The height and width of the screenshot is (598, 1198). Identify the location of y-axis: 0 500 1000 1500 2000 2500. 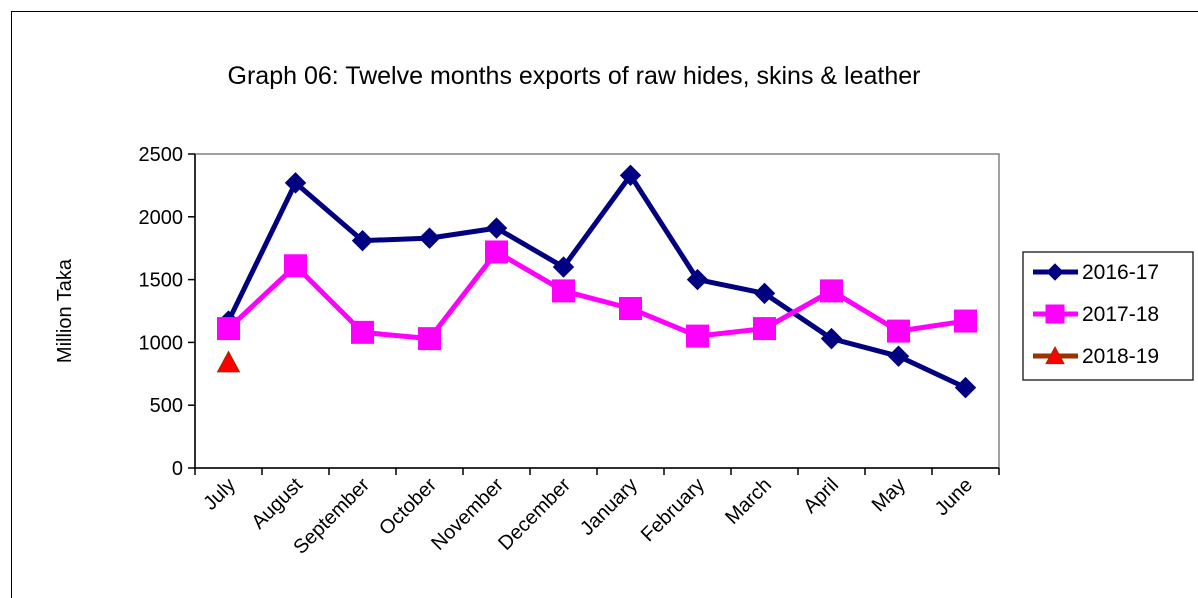
(167, 312).